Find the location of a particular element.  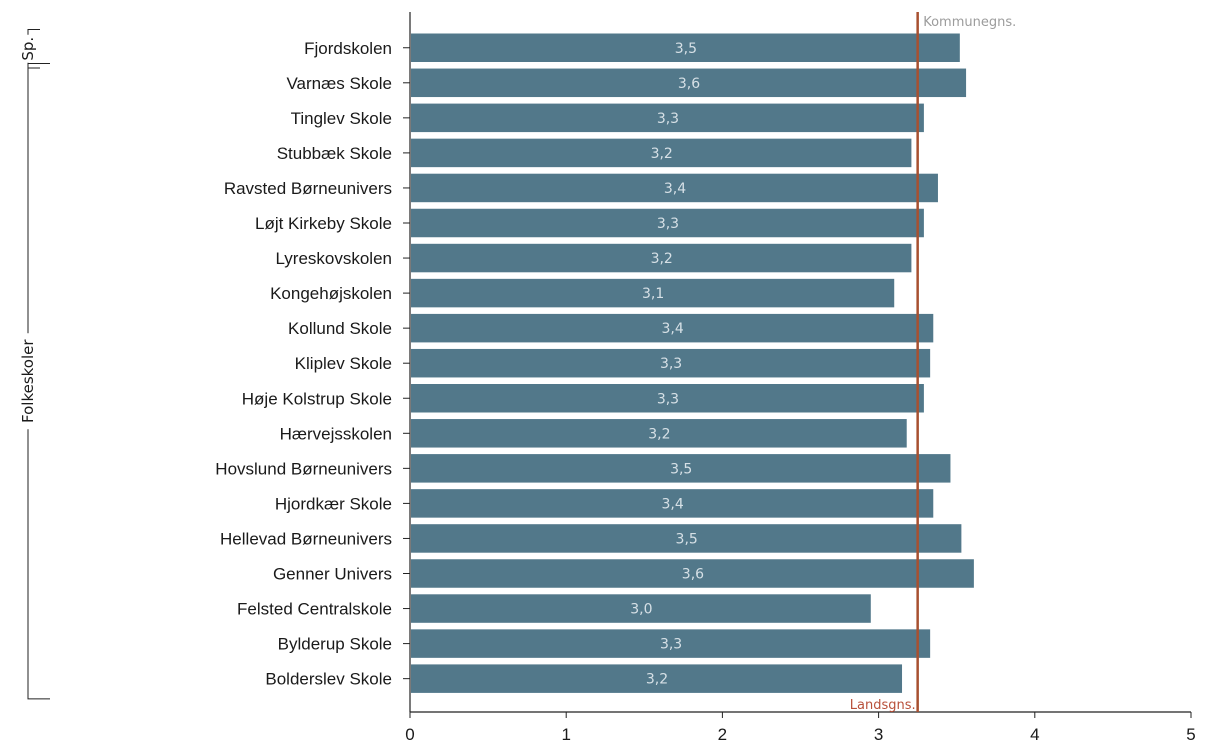

x-tick-label: 4 is located at coordinates (1034, 734).